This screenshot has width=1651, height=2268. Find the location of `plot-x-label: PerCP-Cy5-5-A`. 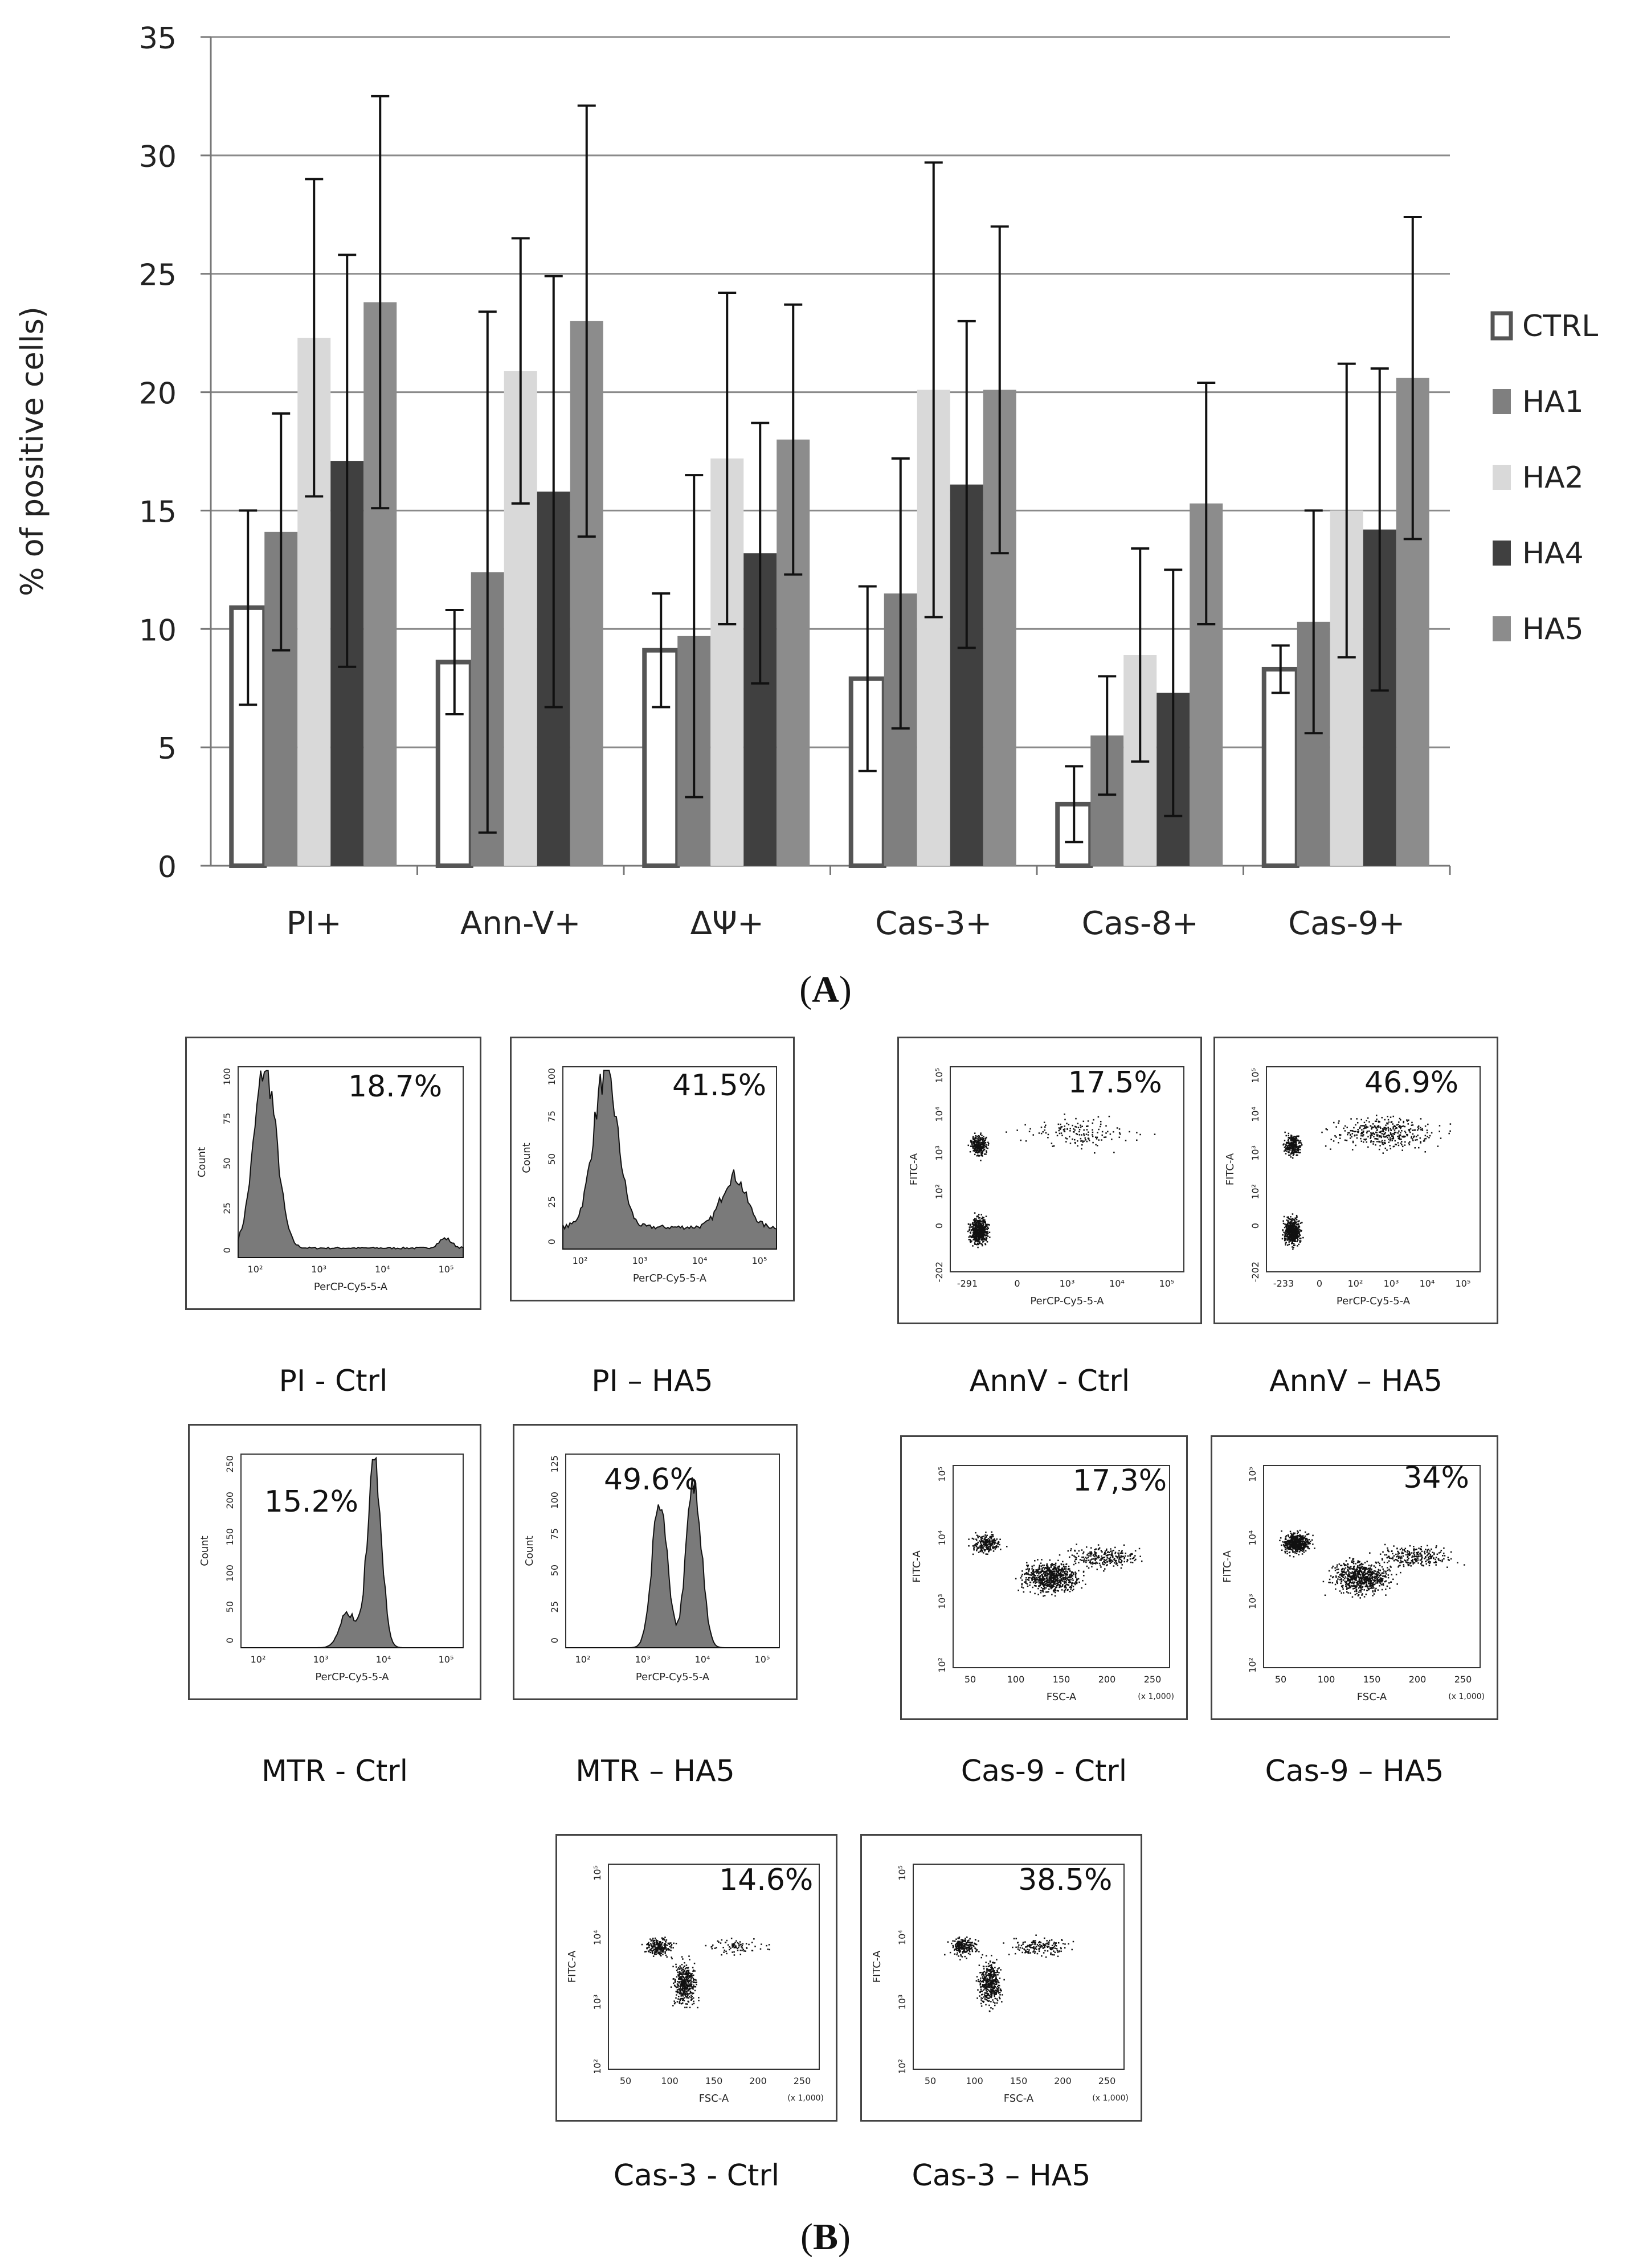

plot-x-label: PerCP-Cy5-5-A is located at coordinates (352, 1677).